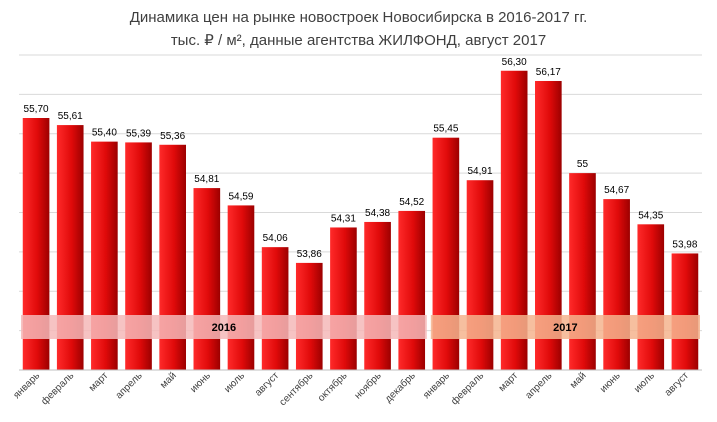  Describe the element at coordinates (240, 196) in the screenshot. I see `data-label: 54,59` at that location.